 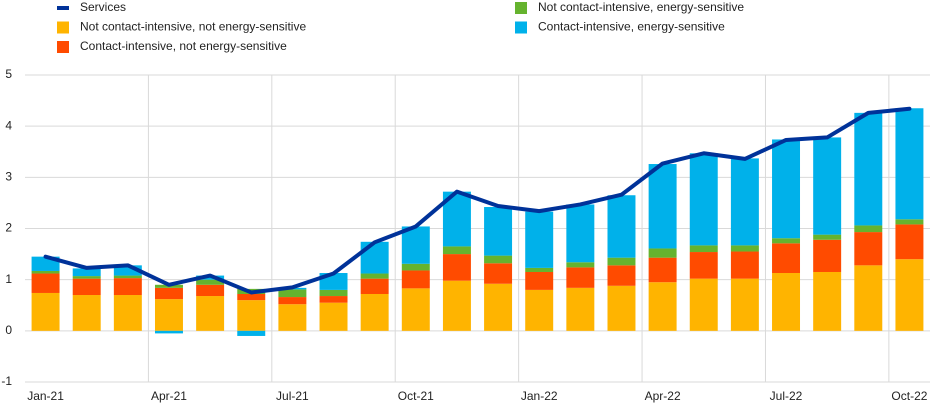 What do you see at coordinates (786, 396) in the screenshot?
I see `x-tick-label: Jul-22` at bounding box center [786, 396].